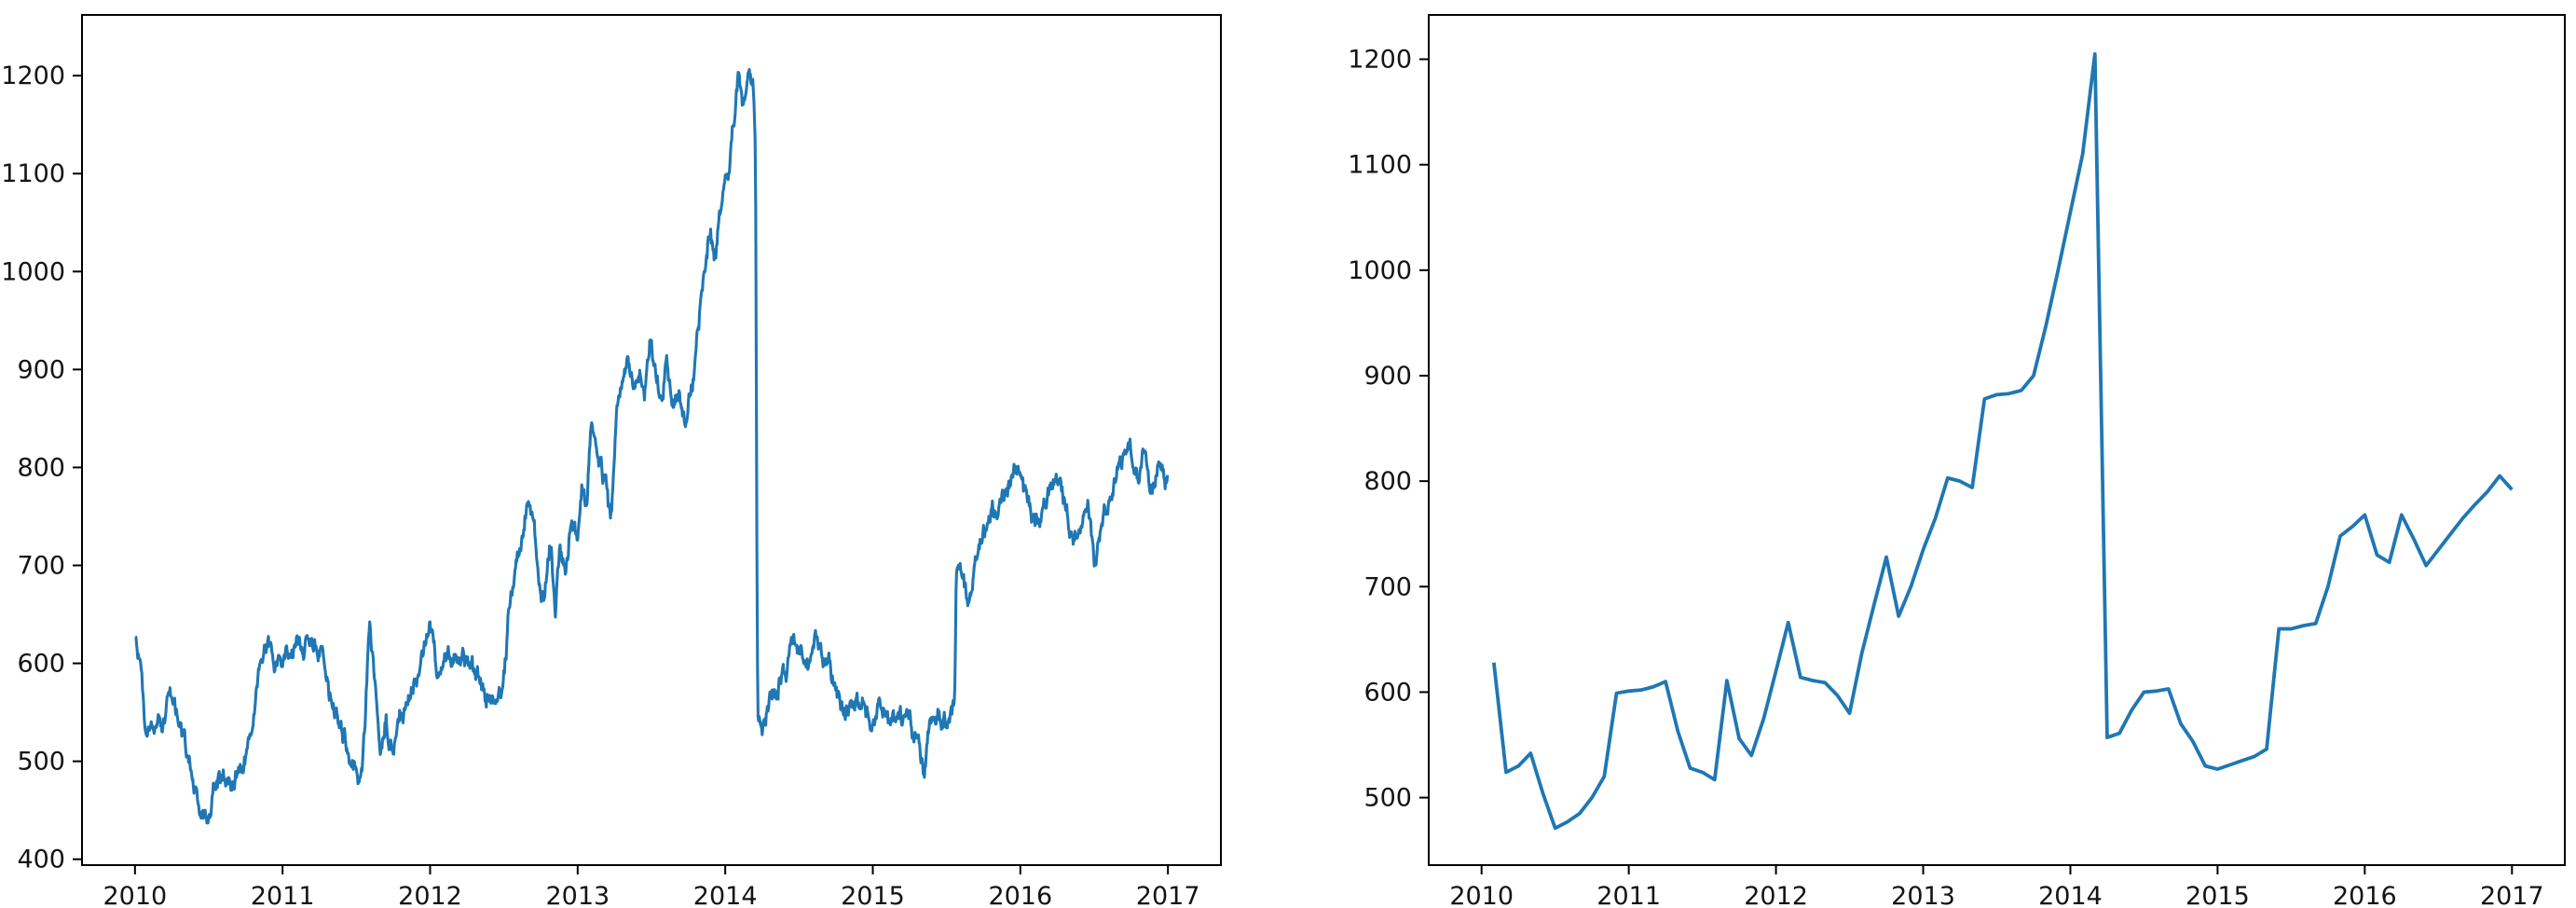  Describe the element at coordinates (41, 860) in the screenshot. I see `y-tick-label: 400` at that location.